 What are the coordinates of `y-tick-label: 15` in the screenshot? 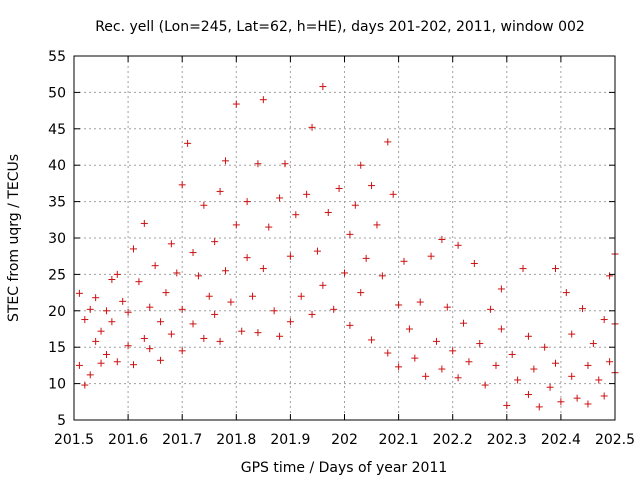 It's located at (57, 348).